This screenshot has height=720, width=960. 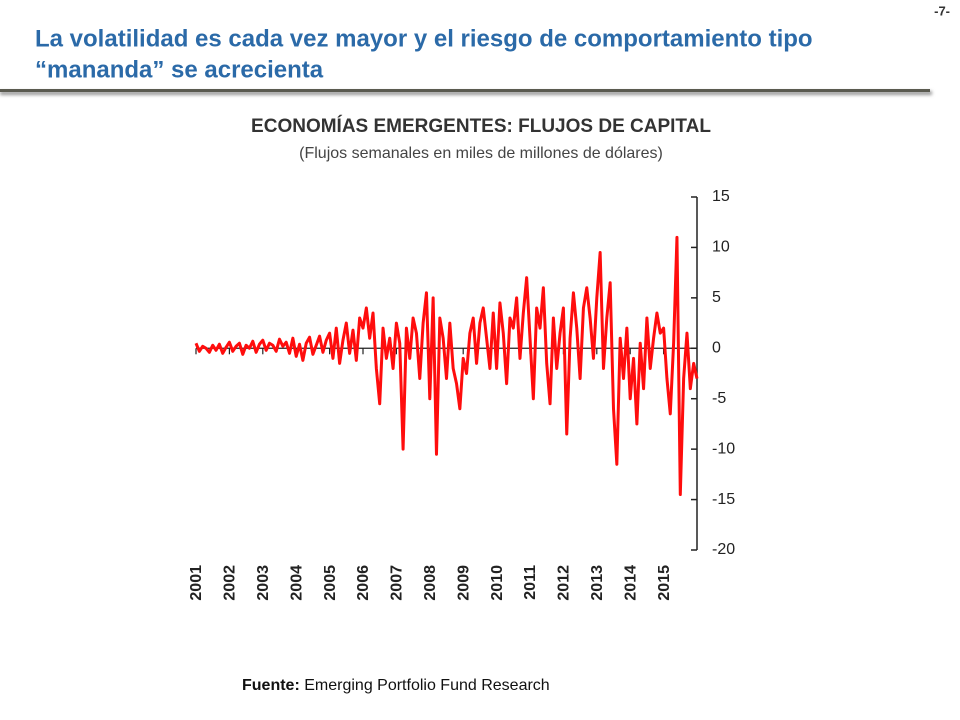 What do you see at coordinates (179, 69) in the screenshot?
I see `slide-title: “mananda” se acrecienta` at bounding box center [179, 69].